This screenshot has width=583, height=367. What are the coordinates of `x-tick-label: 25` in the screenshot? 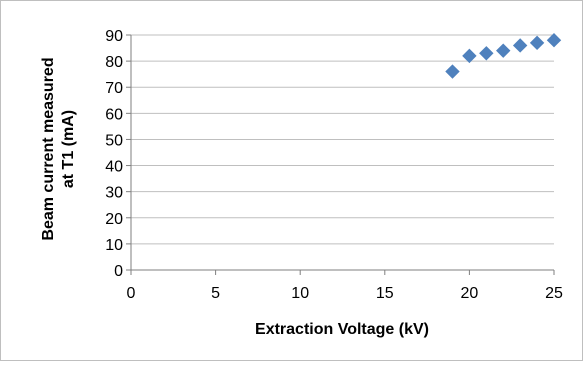 It's located at (554, 293).